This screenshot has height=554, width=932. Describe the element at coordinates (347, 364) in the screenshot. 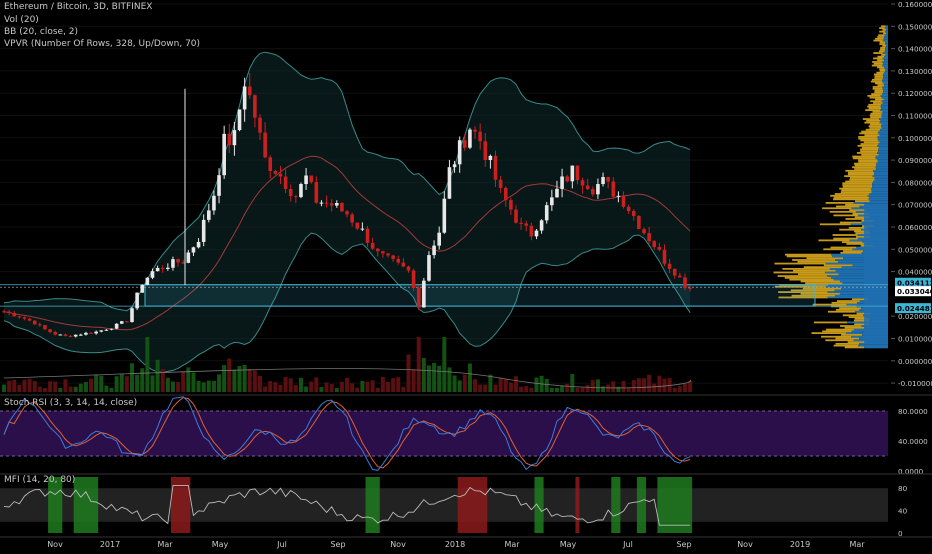

I see `volume-bars` at that location.